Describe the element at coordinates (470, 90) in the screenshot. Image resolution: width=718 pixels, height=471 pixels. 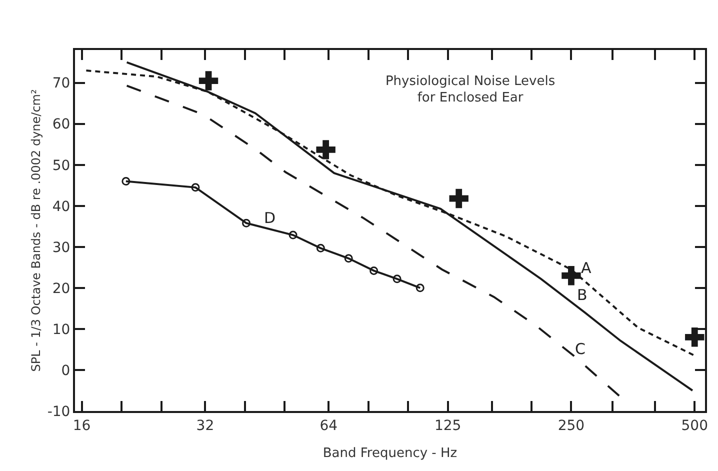
I see `text: Physiological Noise Levels for Enclosed Ear` at that location.